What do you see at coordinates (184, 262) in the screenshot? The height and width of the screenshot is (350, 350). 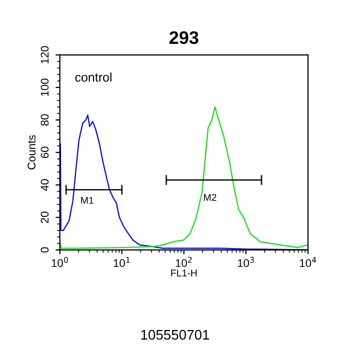 I see `x-tick-label: 10$^{2}$` at bounding box center [184, 262].